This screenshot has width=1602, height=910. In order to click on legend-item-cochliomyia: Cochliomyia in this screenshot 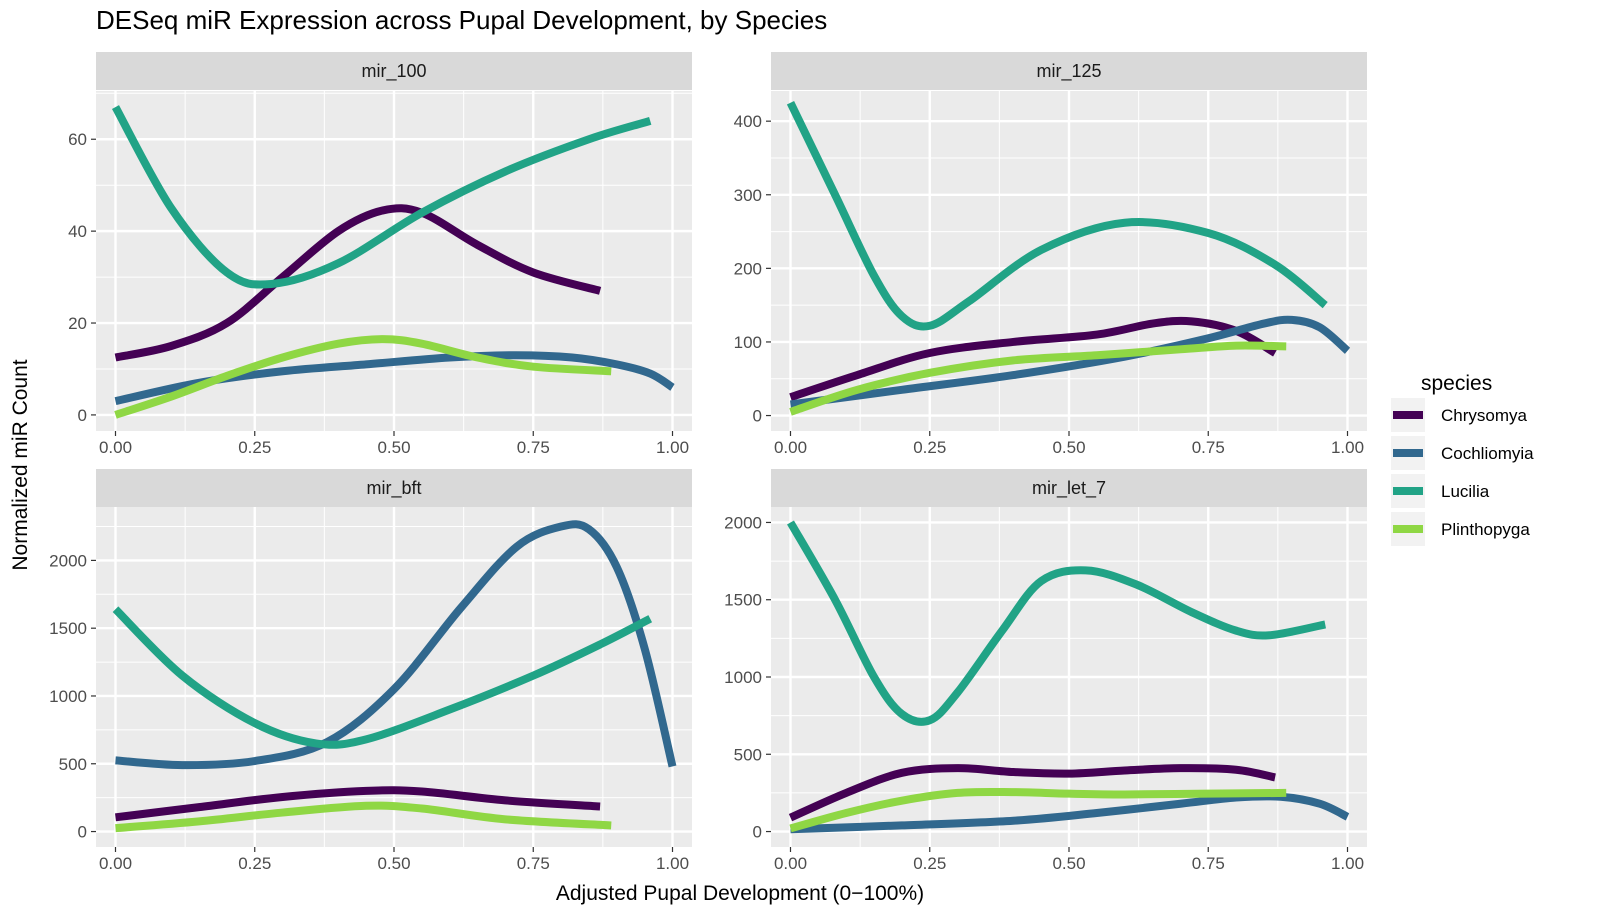, I will do `click(1462, 453)`.